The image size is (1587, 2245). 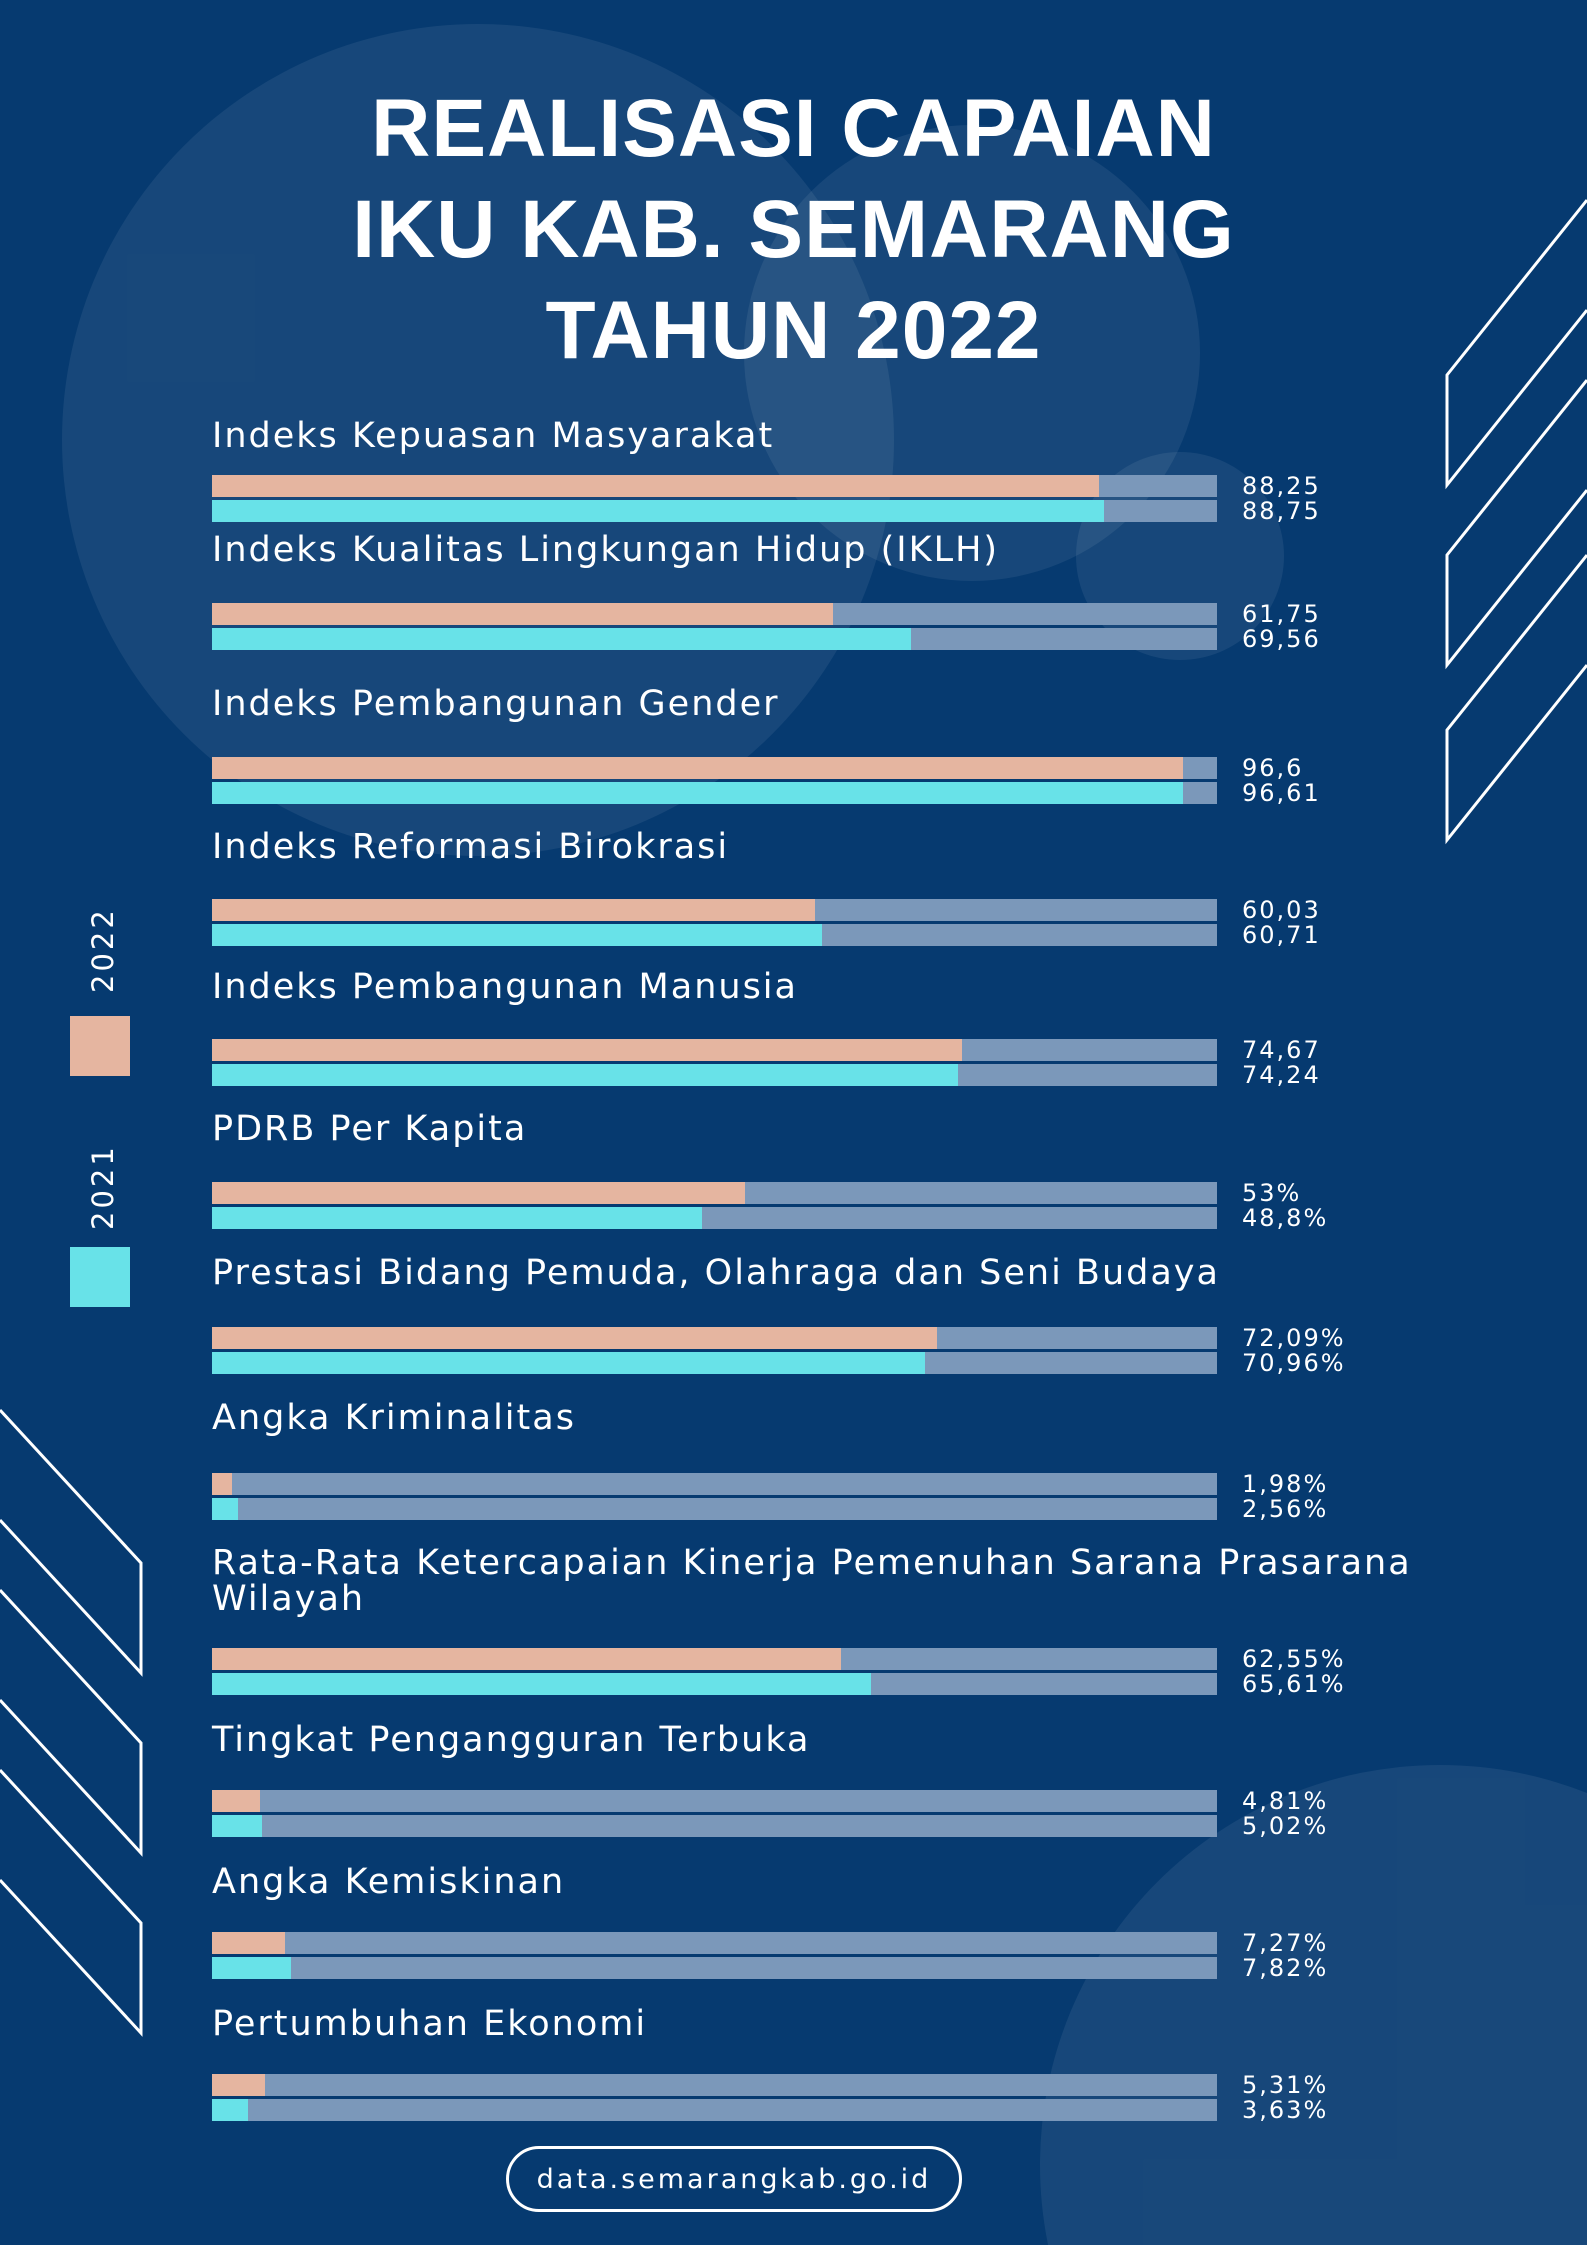 I want to click on value-label-2021: 7,82%, so click(x=1285, y=1968).